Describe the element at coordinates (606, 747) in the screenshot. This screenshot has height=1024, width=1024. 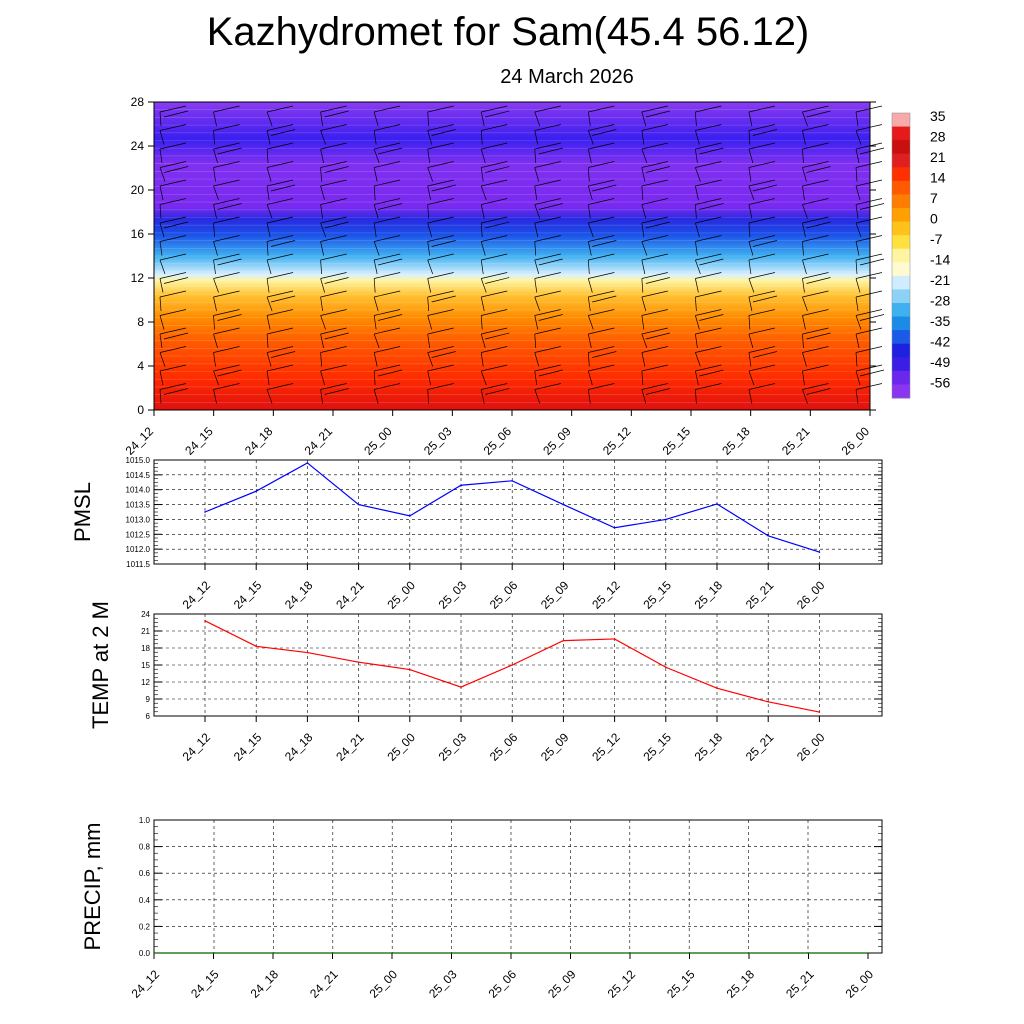
I see `temp-2m-x-label-25-12: 25_12` at that location.